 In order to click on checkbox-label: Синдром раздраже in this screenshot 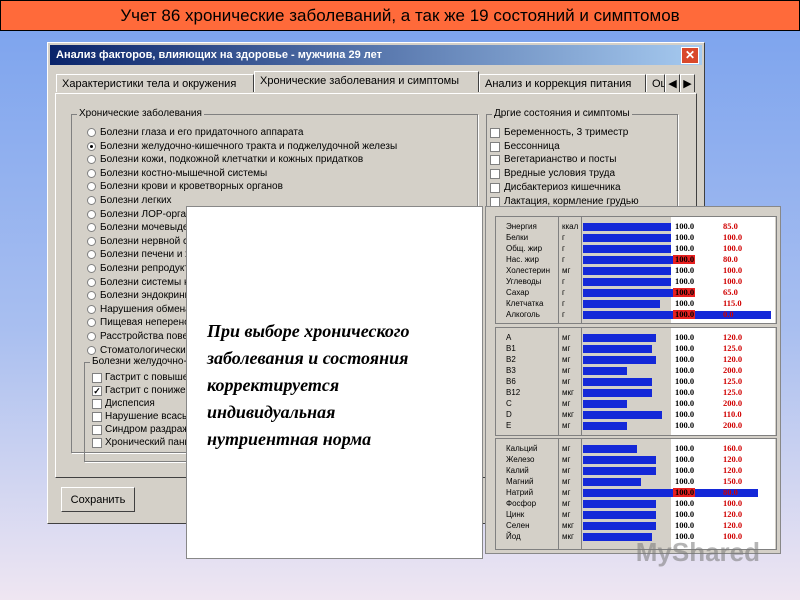, I will do `click(150, 429)`.